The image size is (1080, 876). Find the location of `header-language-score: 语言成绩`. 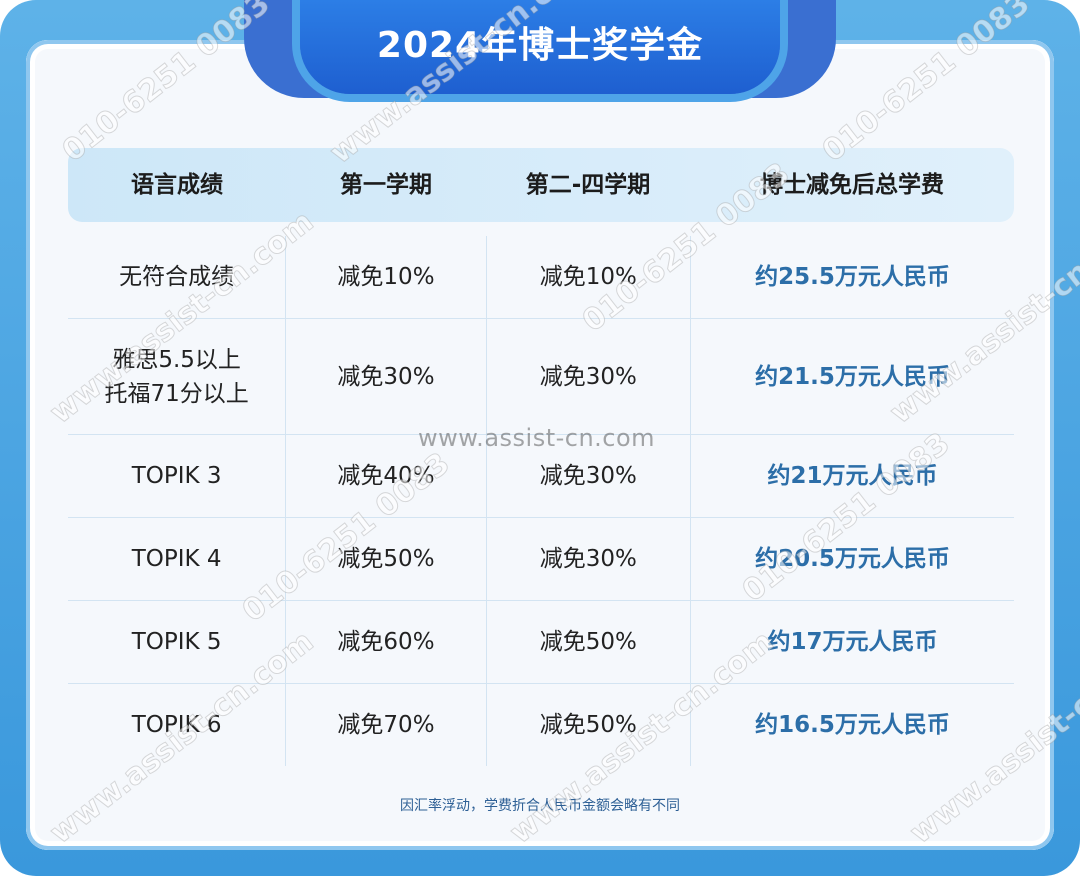

header-language-score: 语言成绩 is located at coordinates (177, 185).